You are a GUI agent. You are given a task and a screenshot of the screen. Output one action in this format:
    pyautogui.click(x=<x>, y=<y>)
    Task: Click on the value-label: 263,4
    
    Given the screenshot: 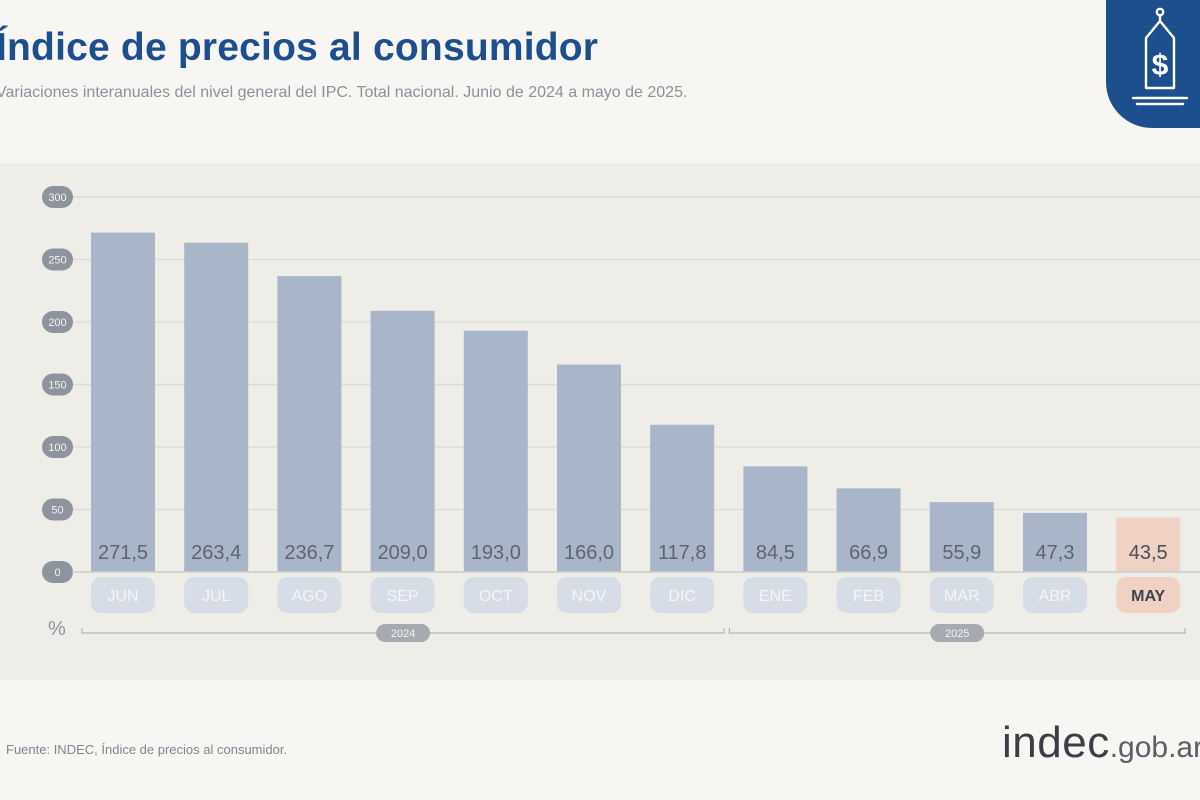 What is the action you would take?
    pyautogui.click(x=216, y=553)
    